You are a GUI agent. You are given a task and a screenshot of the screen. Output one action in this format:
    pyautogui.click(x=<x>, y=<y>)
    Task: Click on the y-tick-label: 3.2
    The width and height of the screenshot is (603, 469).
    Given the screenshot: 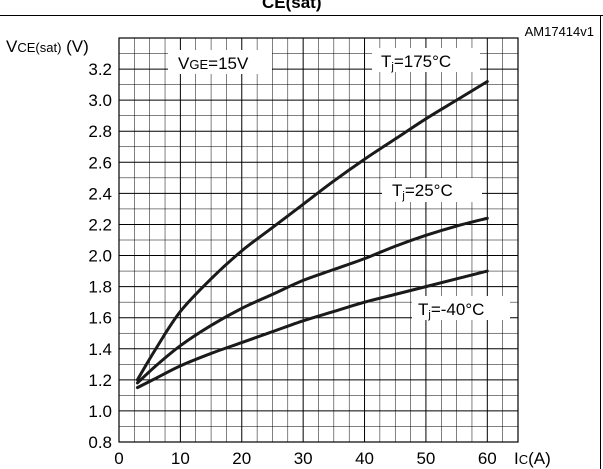 What is the action you would take?
    pyautogui.click(x=100, y=69)
    